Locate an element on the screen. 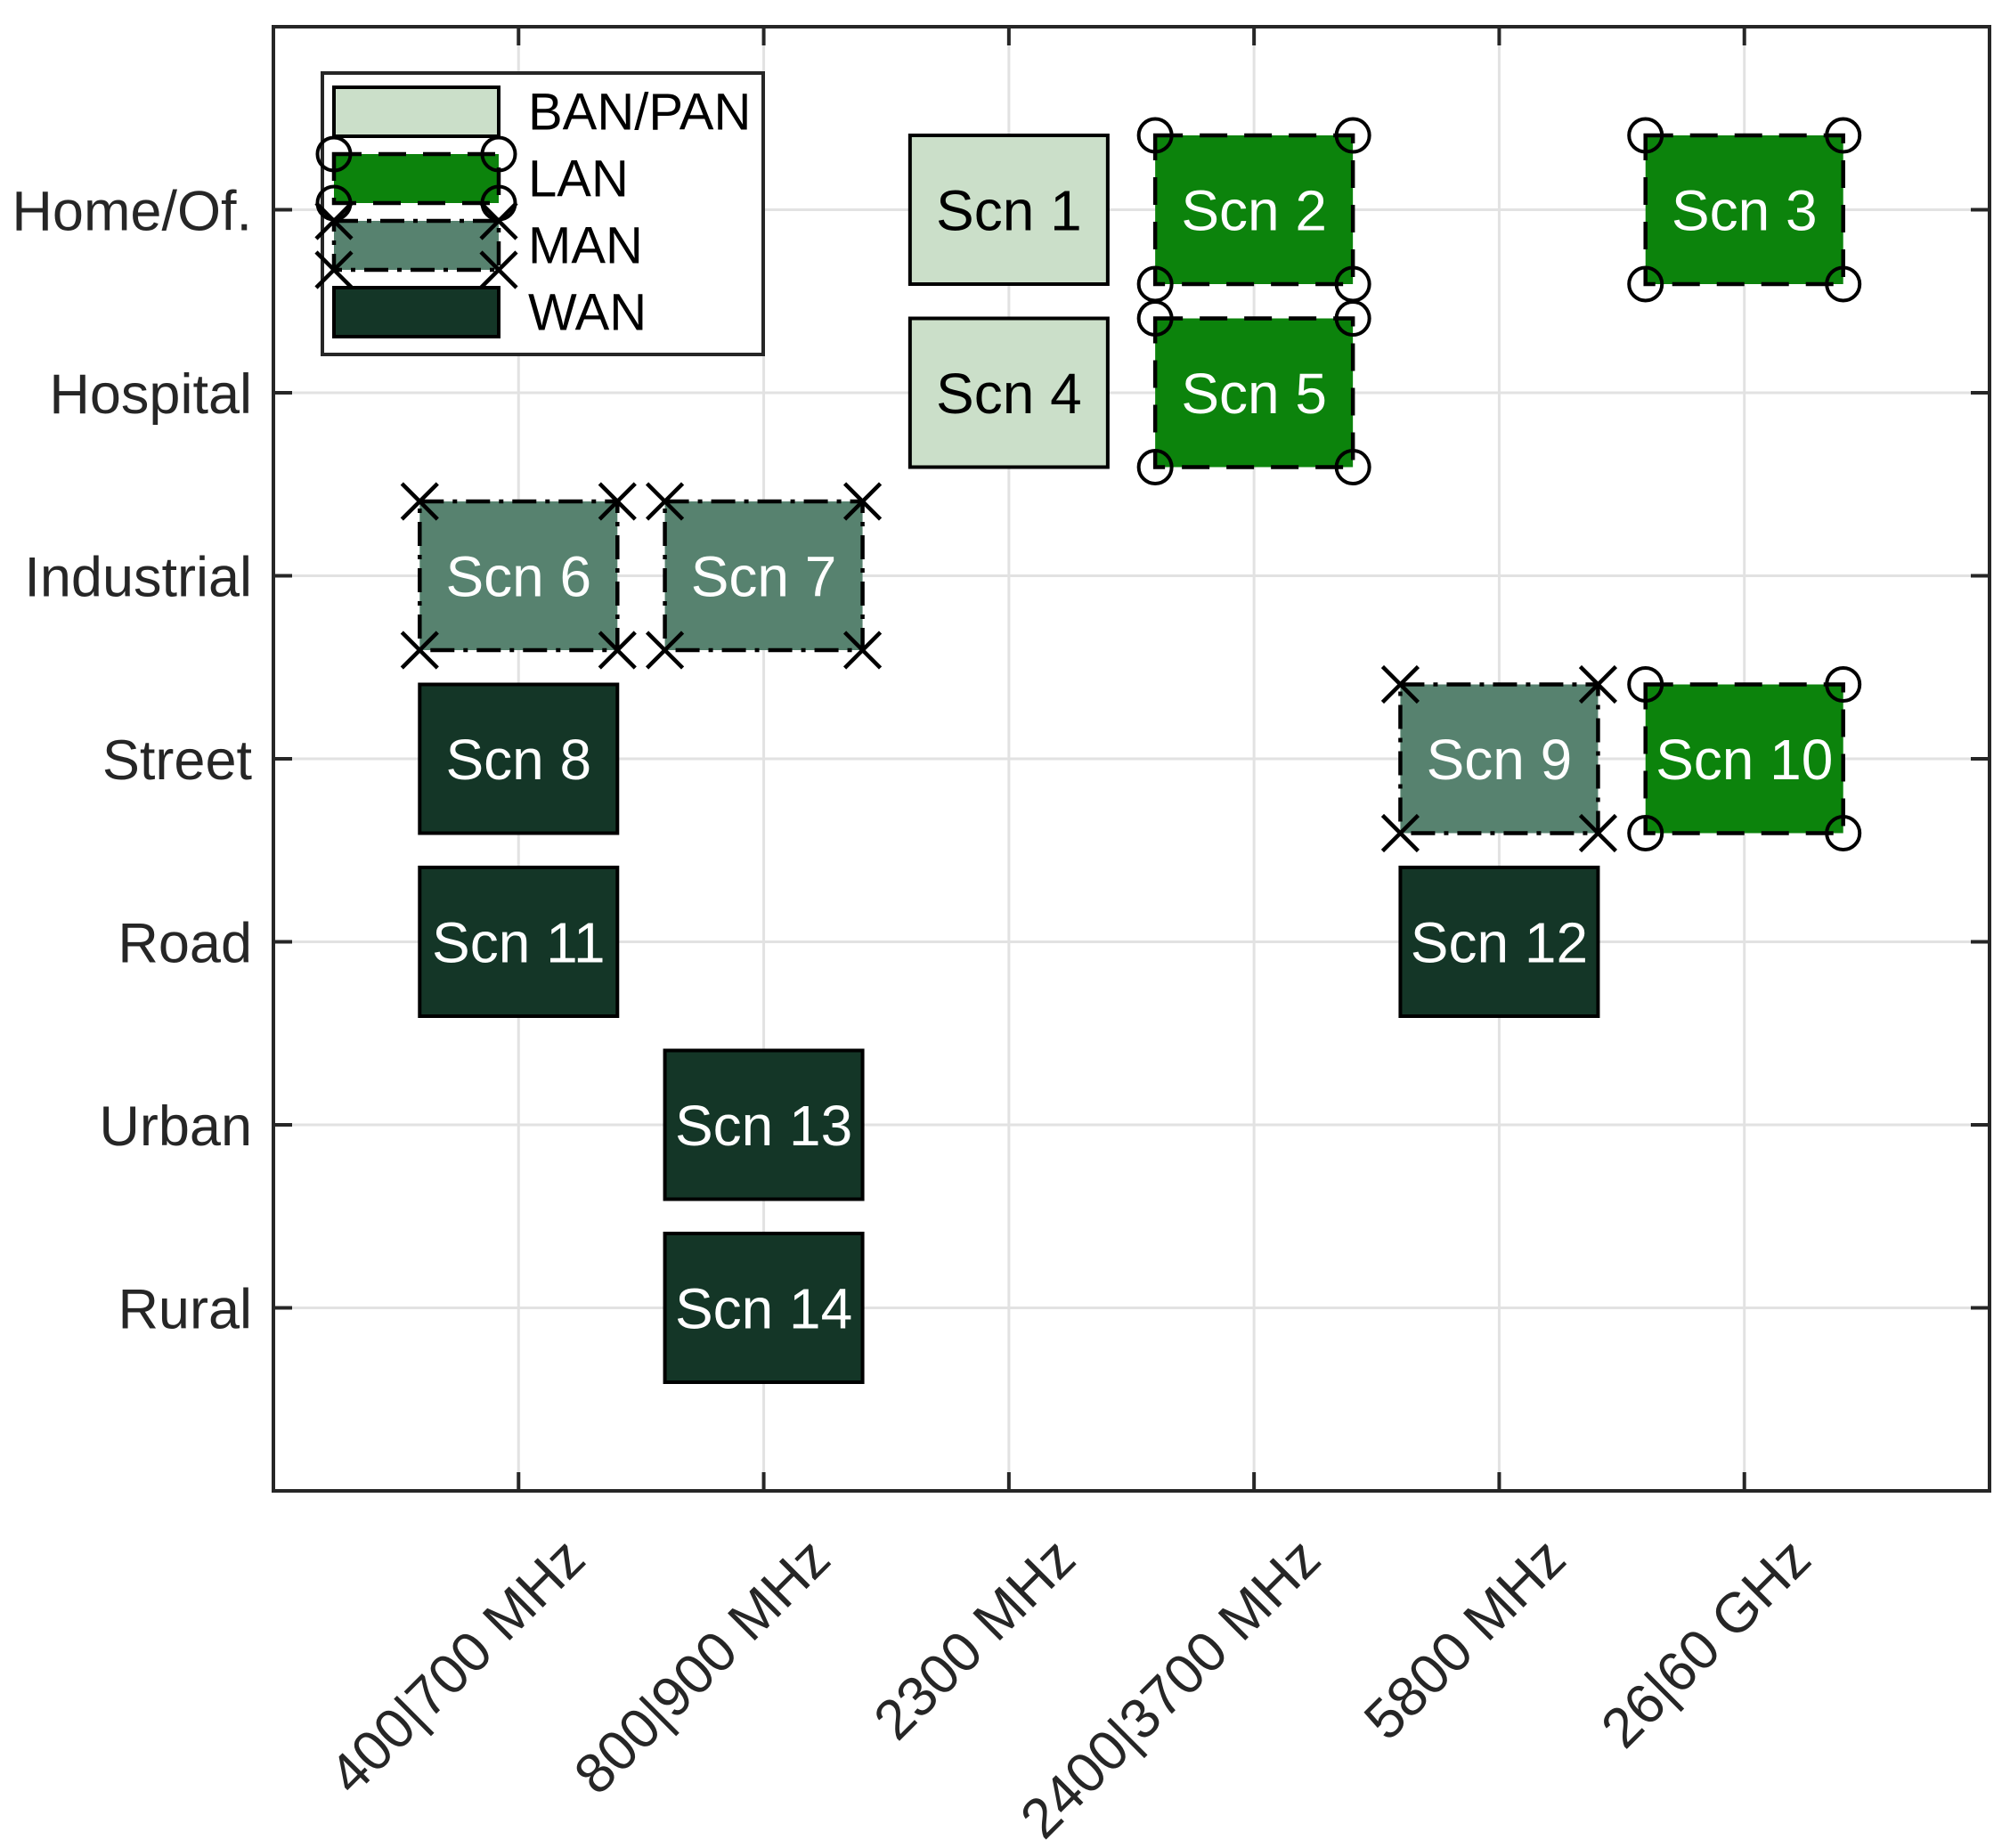 This screenshot has height=1848, width=2010. x-tick-label-6: 26|60 GHz is located at coordinates (1706, 1643).